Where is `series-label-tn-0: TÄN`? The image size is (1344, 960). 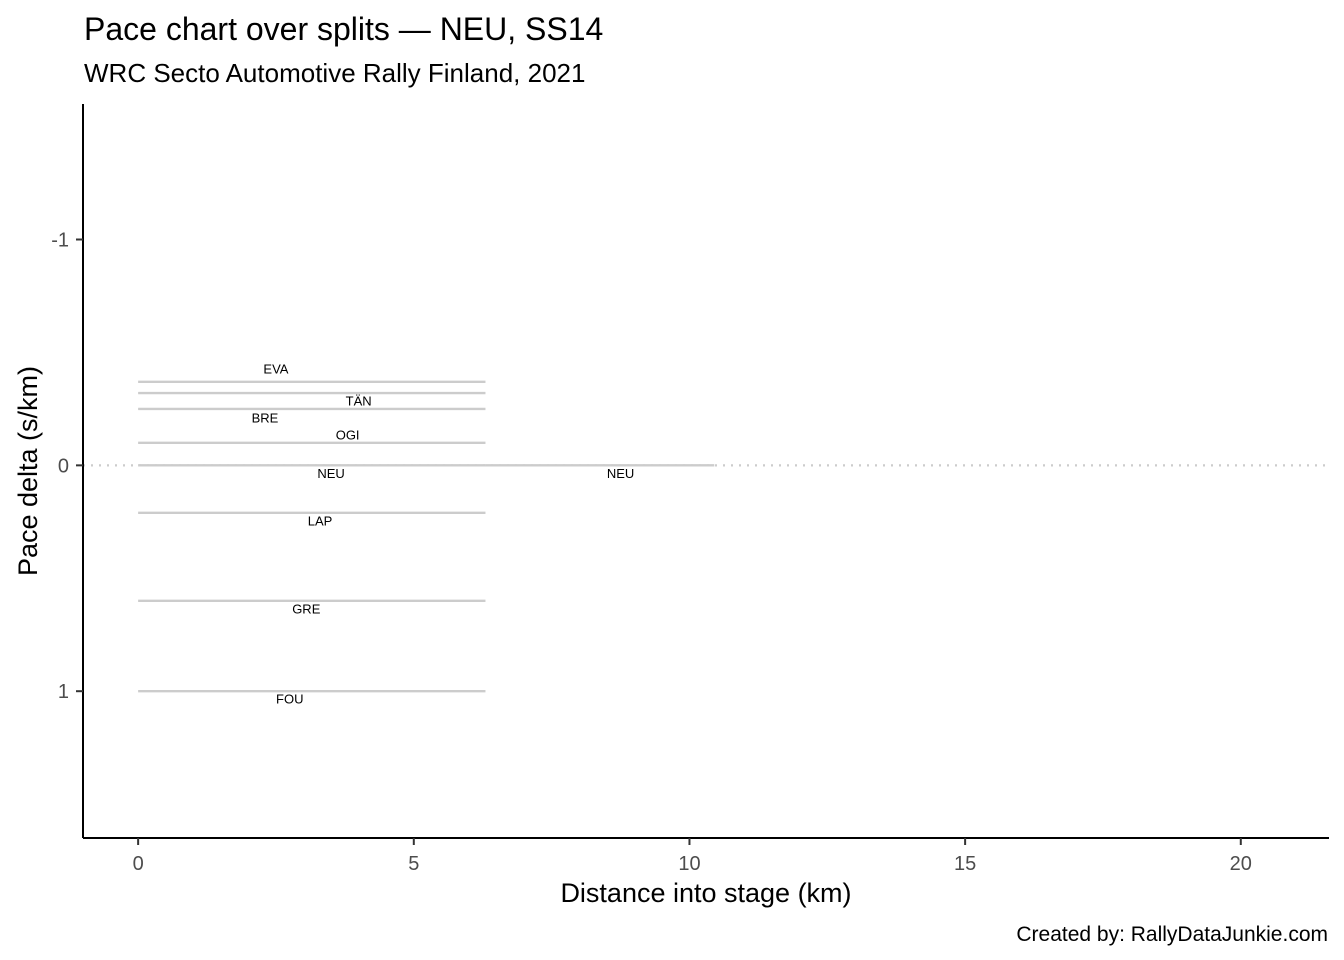 series-label-tn-0: TÄN is located at coordinates (359, 401).